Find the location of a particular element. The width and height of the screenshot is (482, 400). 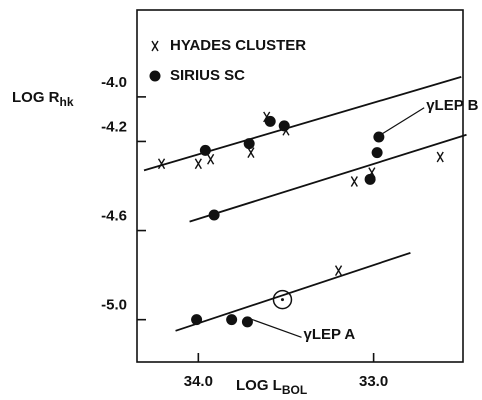

y-tick-label: -4.0 is located at coordinates (114, 82).